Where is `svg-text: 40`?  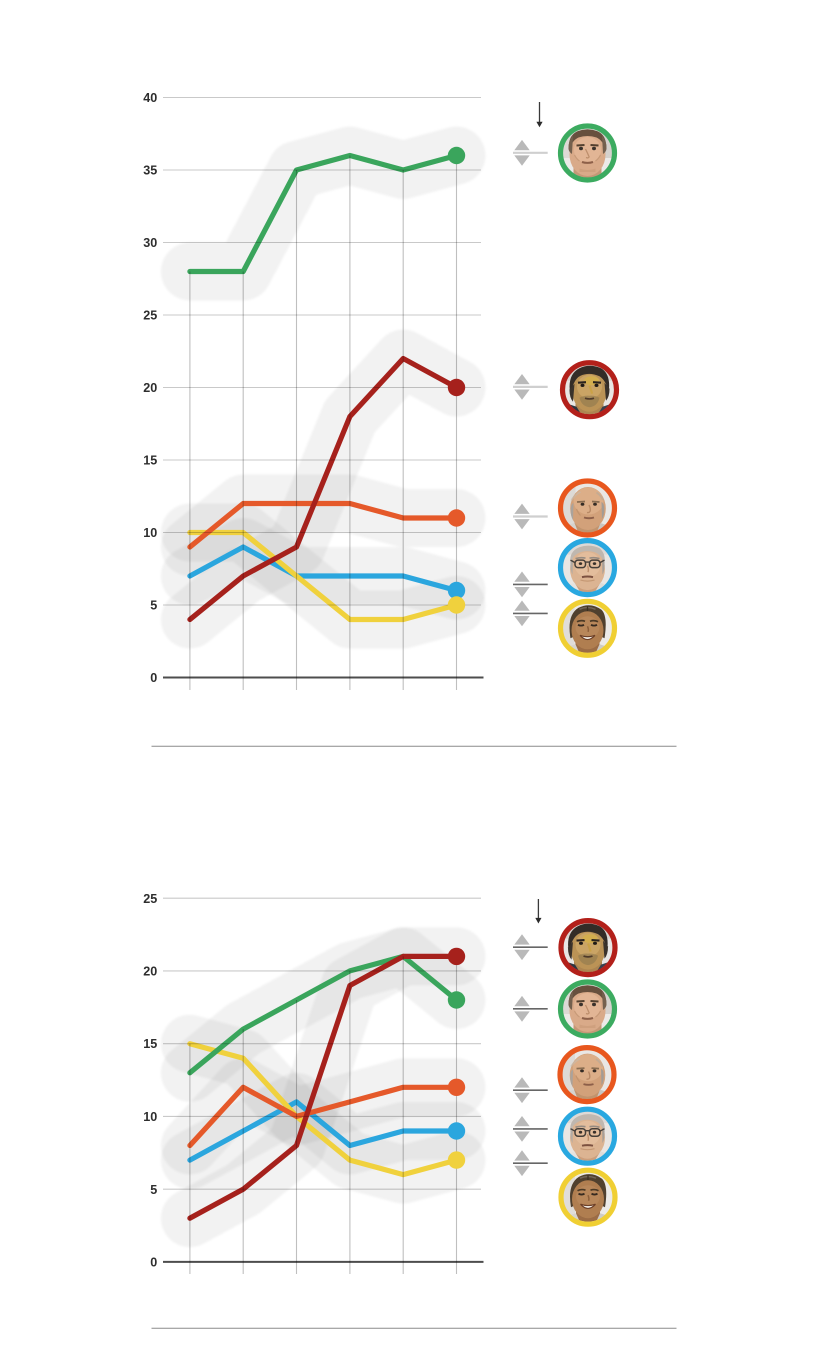
svg-text: 40 is located at coordinates (150, 98).